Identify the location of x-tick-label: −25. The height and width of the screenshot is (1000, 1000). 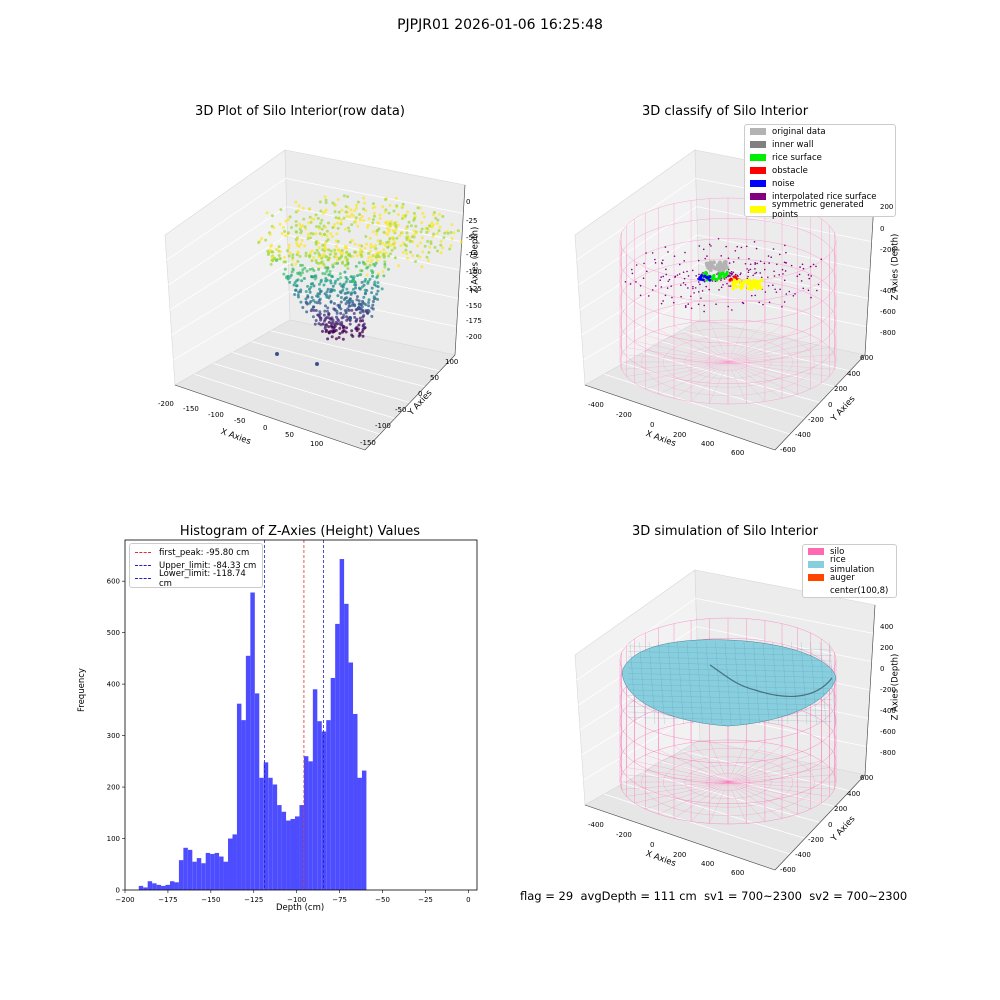
(425, 900).